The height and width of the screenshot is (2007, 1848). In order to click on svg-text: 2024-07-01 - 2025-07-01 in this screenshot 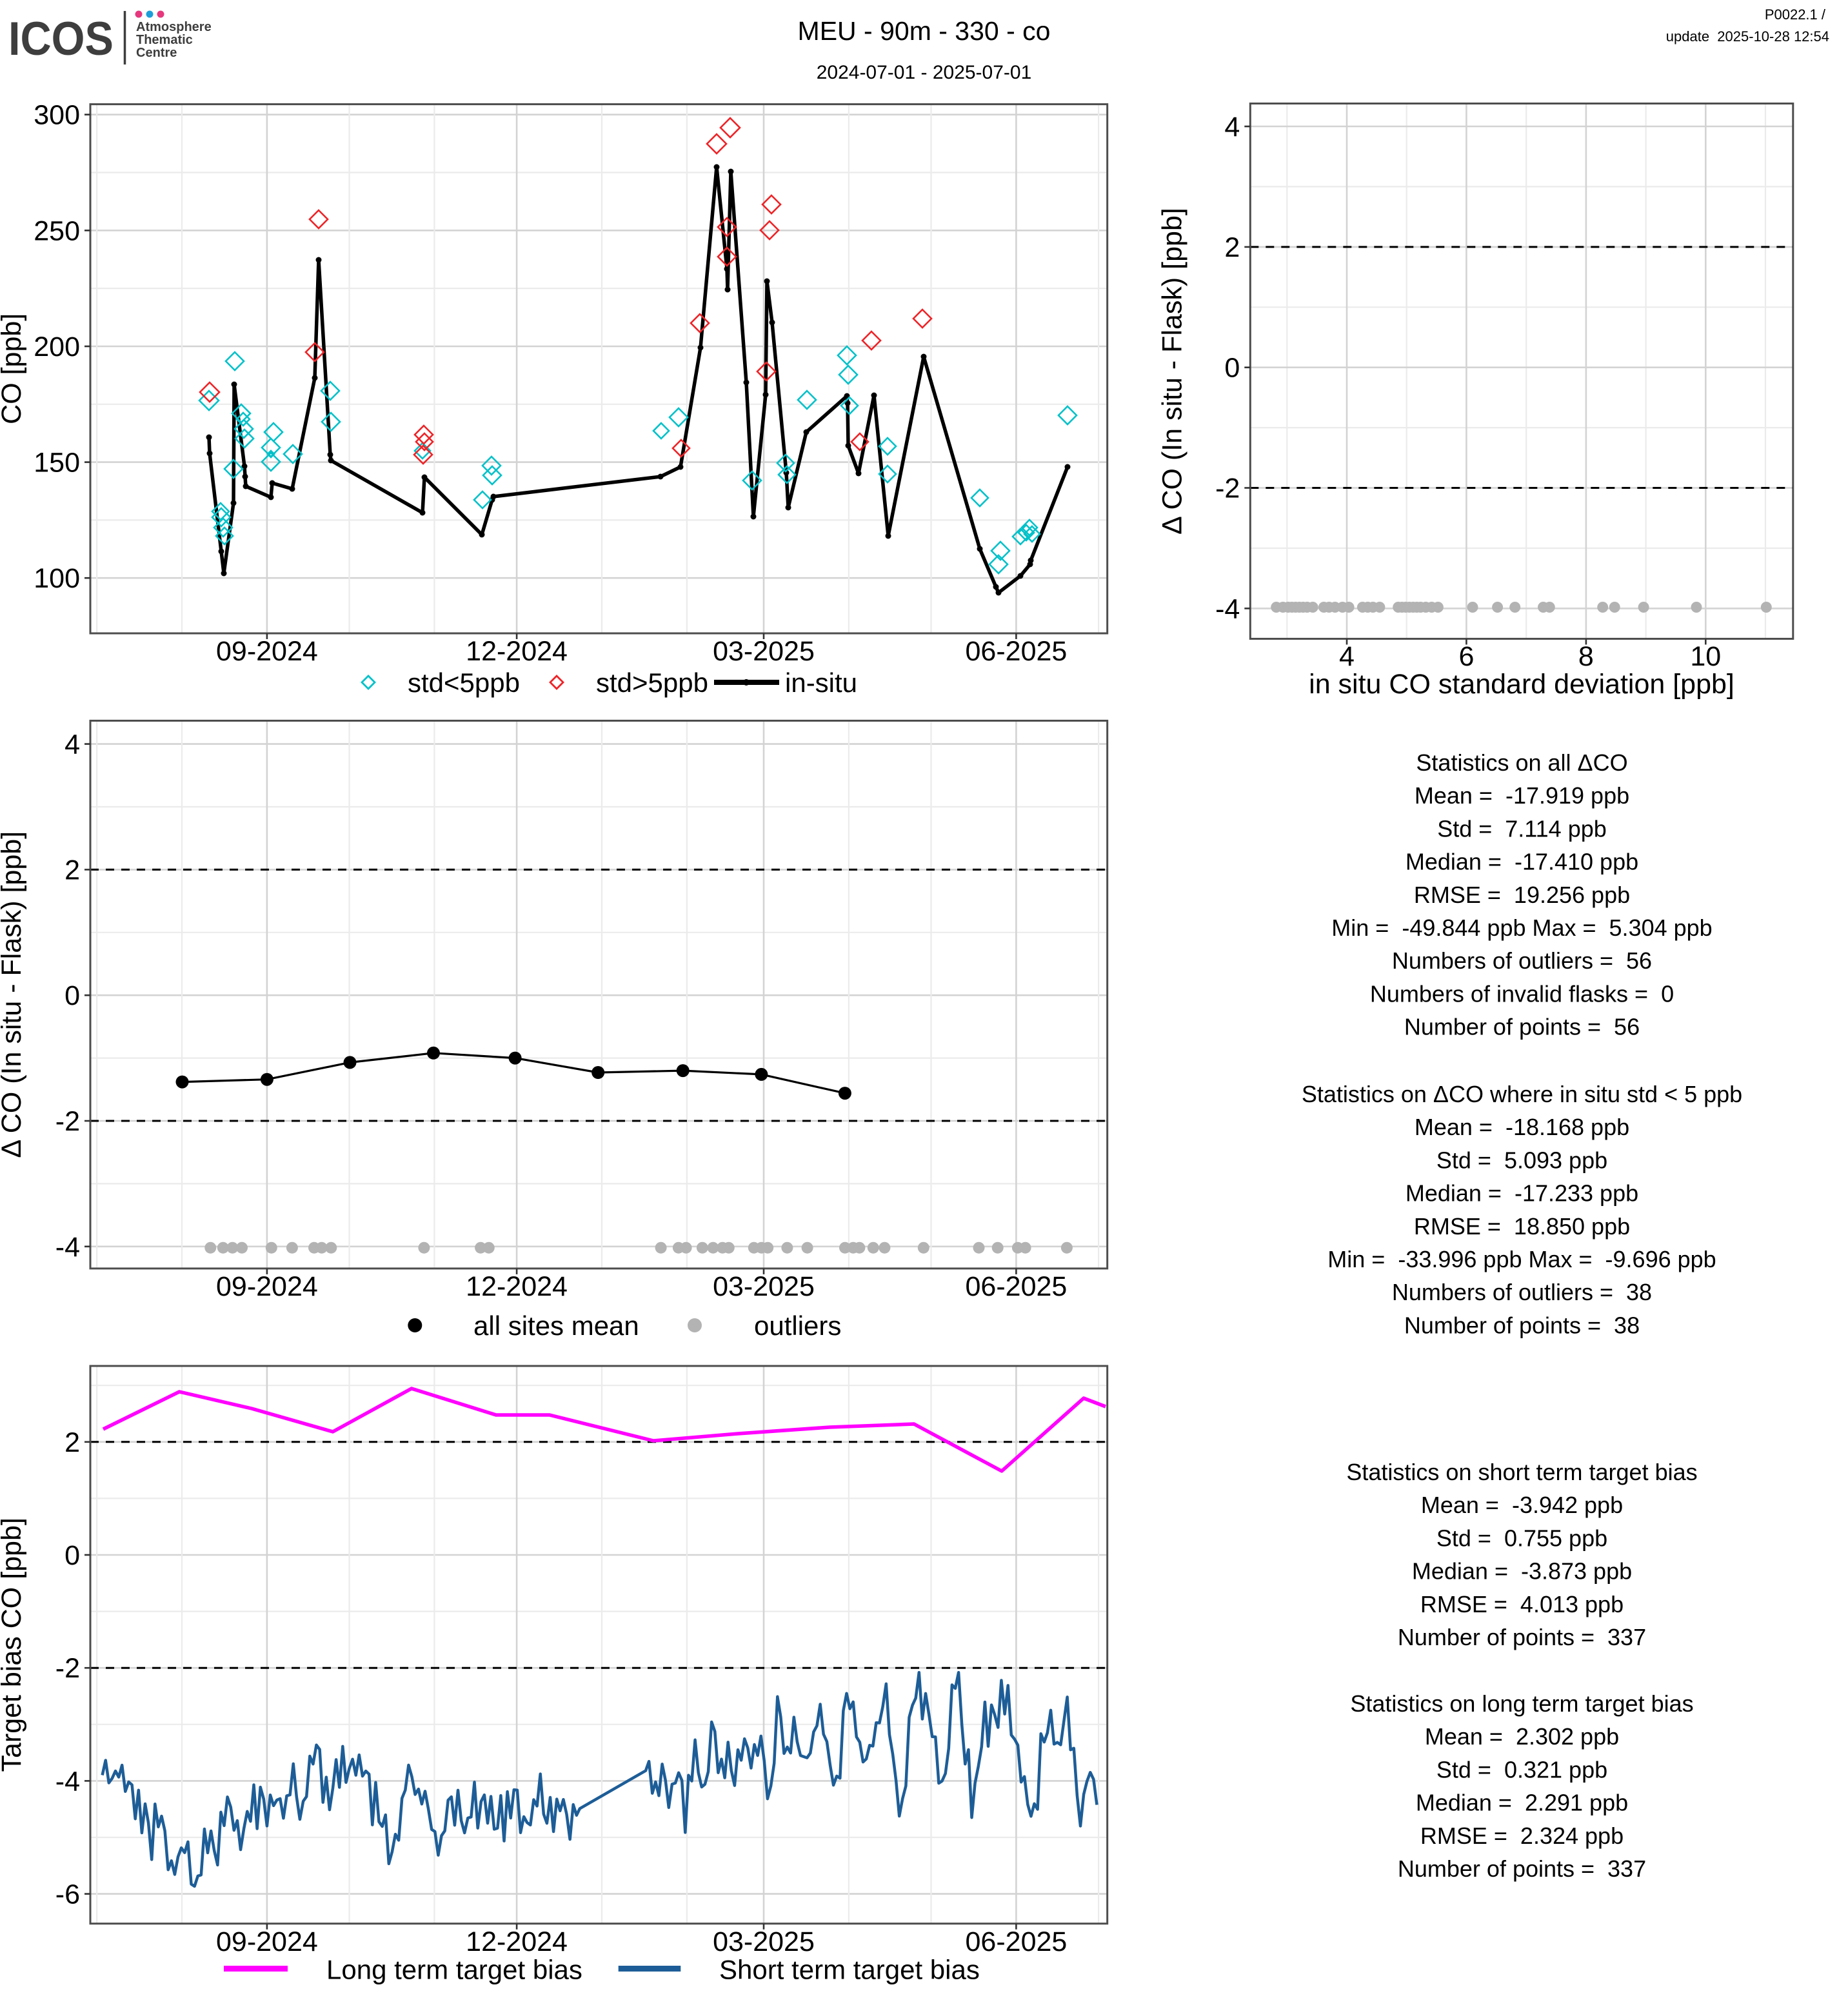, I will do `click(924, 72)`.